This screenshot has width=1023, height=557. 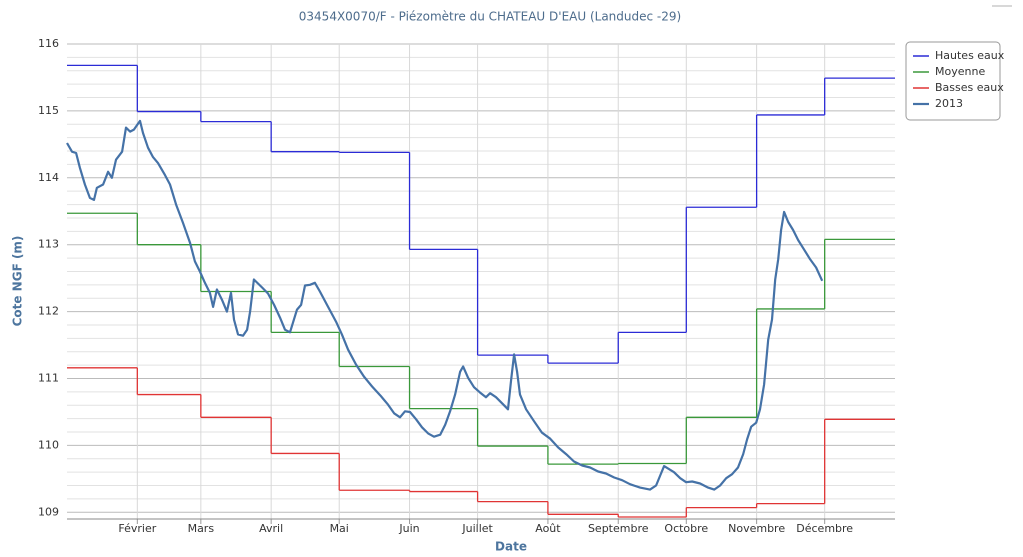 I want to click on y-tick-label: 114, so click(x=48, y=177).